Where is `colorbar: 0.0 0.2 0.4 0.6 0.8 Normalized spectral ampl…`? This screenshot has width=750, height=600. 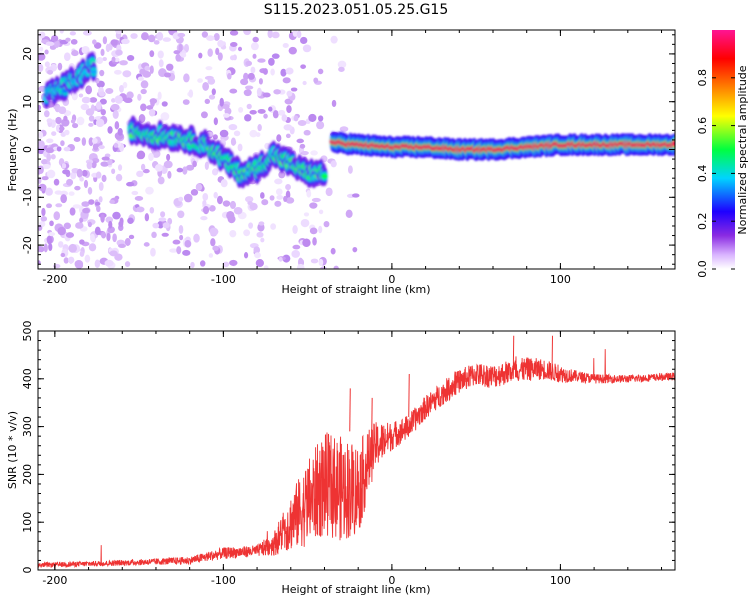 colorbar: 0.0 0.2 0.4 0.6 0.8 Normalized spectral ampl… is located at coordinates (722, 154).